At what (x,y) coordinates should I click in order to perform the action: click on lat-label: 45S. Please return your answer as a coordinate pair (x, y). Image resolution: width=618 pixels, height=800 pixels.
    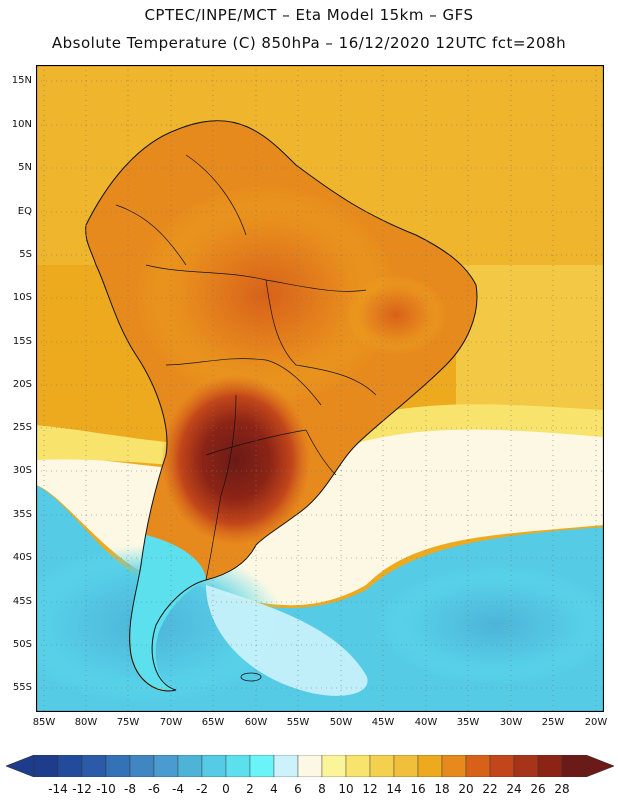
    Looking at the image, I should click on (22, 601).